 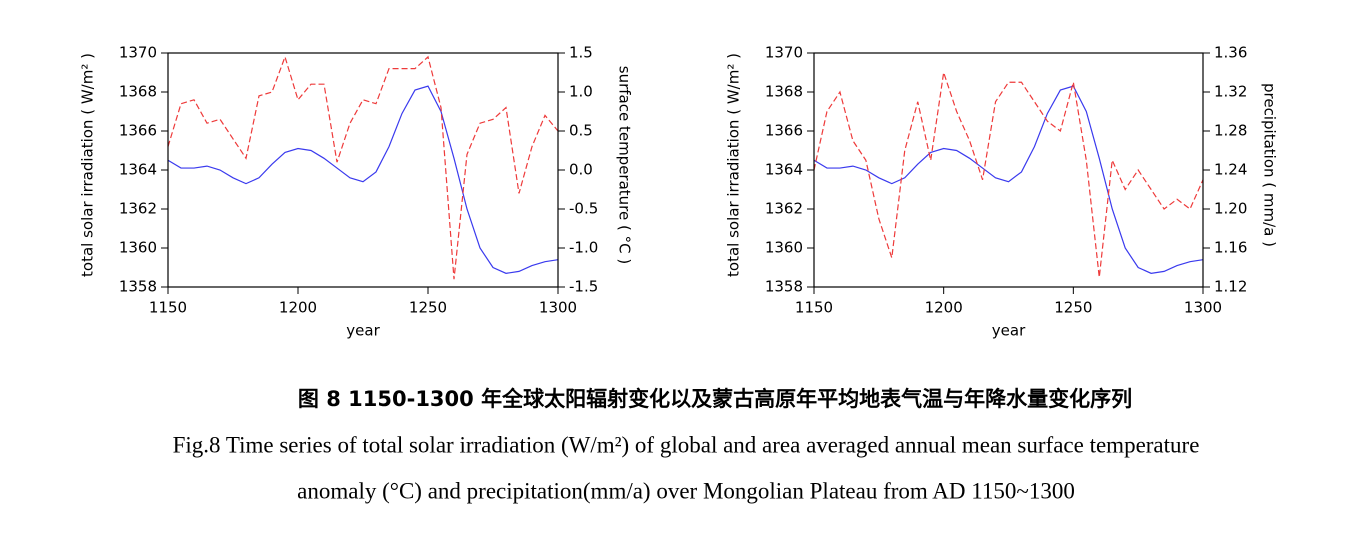 I want to click on y2-tick-label: 1.5, so click(x=581, y=53).